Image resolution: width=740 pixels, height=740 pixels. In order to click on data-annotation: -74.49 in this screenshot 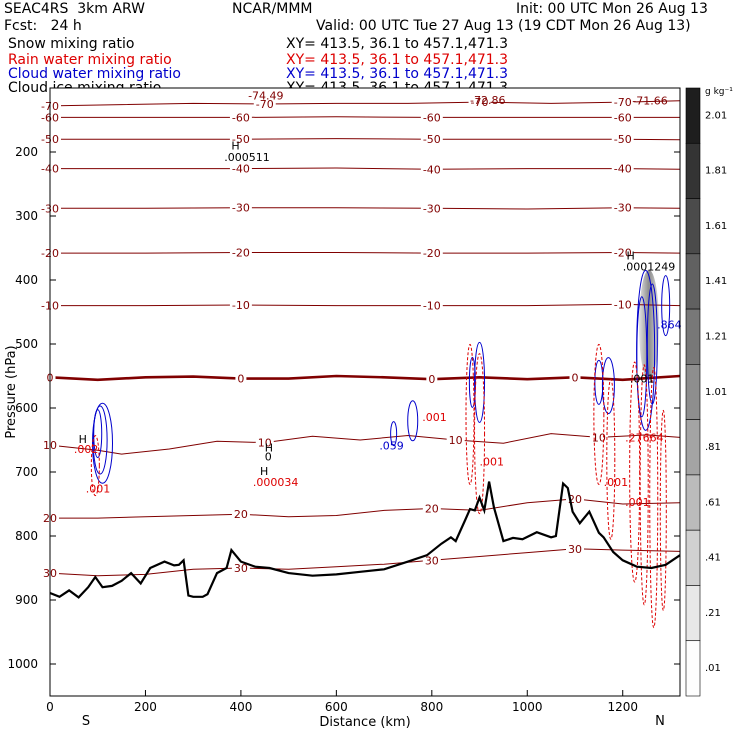, I will do `click(265, 96)`.